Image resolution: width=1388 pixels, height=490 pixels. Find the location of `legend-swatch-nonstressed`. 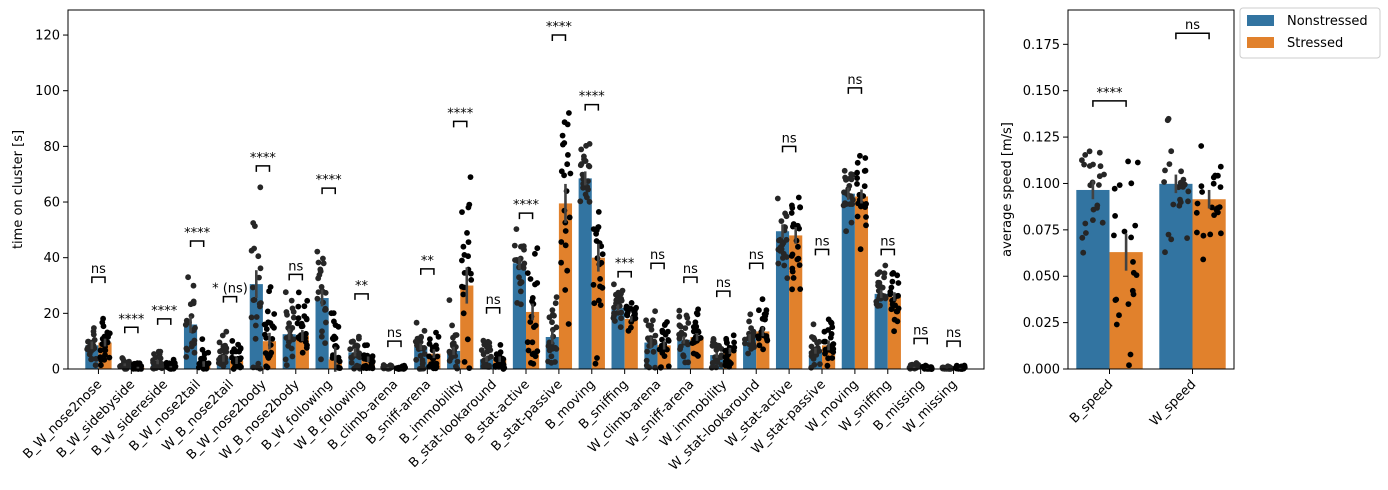

legend-swatch-nonstressed is located at coordinates (1260, 20).